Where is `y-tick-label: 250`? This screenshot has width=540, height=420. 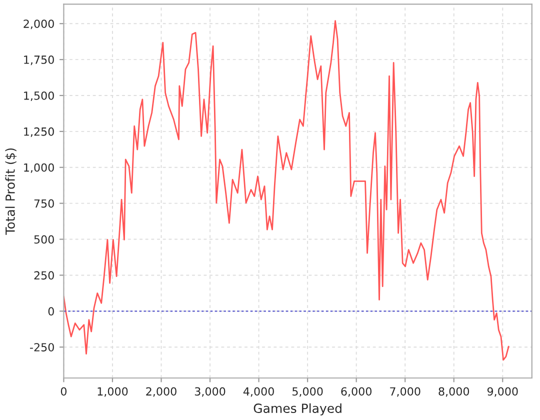
y-tick-label: 250 is located at coordinates (44, 275).